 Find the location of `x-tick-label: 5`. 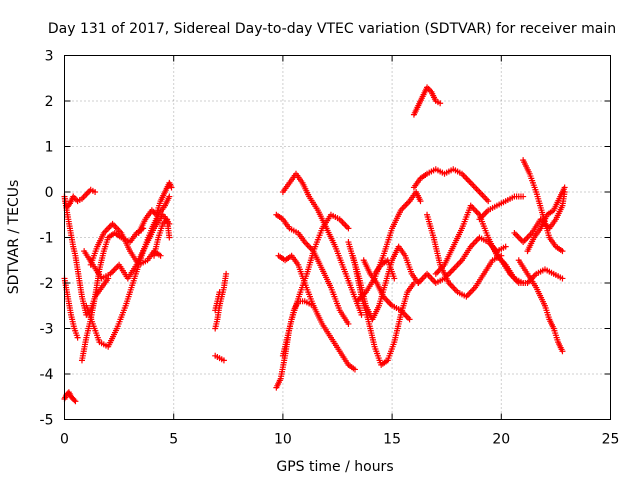

x-tick-label: 5 is located at coordinates (173, 440).